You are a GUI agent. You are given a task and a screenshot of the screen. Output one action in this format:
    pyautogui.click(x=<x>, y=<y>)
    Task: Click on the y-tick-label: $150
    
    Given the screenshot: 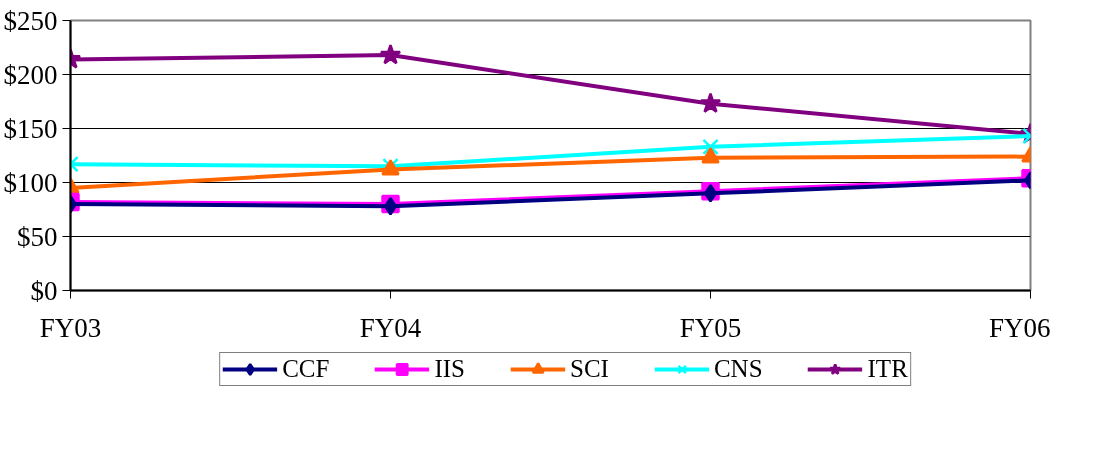 What is the action you would take?
    pyautogui.click(x=30, y=128)
    